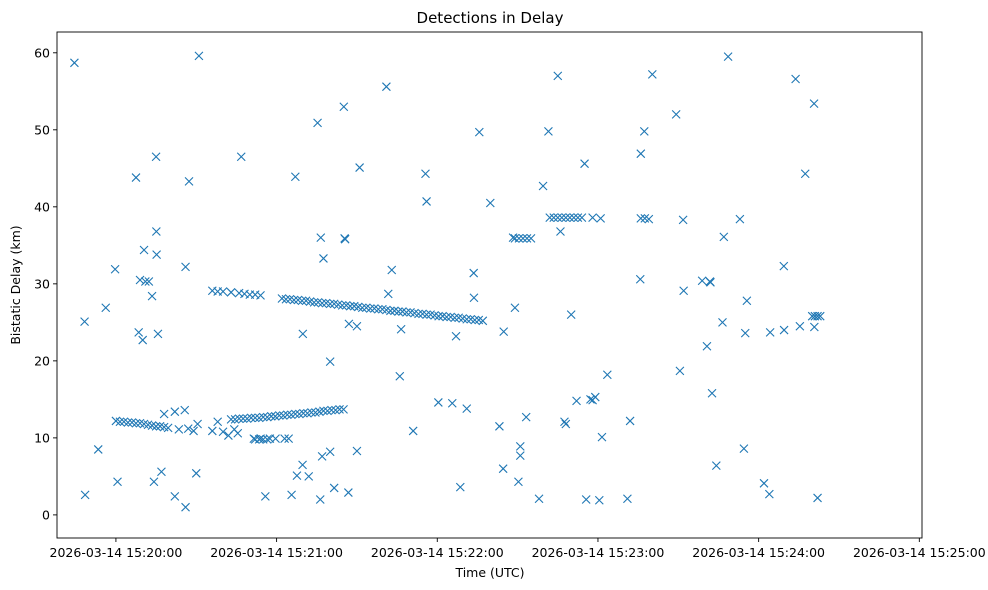 This screenshot has width=988, height=590. What do you see at coordinates (116, 552) in the screenshot?
I see `x-tick-label: 2026-03-14 15:20:00` at bounding box center [116, 552].